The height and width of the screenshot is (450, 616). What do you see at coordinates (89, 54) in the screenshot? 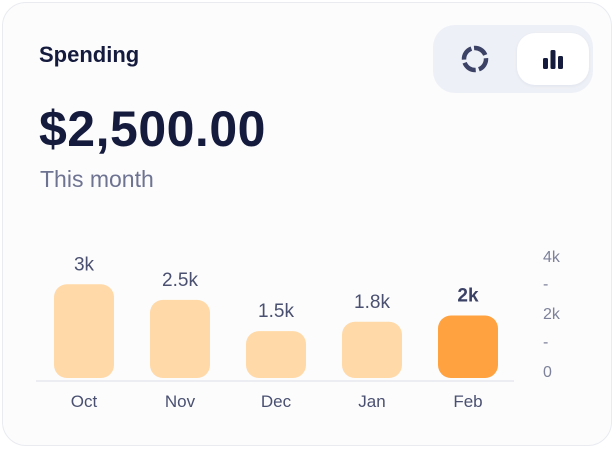
I see `card-title: Spending` at bounding box center [89, 54].